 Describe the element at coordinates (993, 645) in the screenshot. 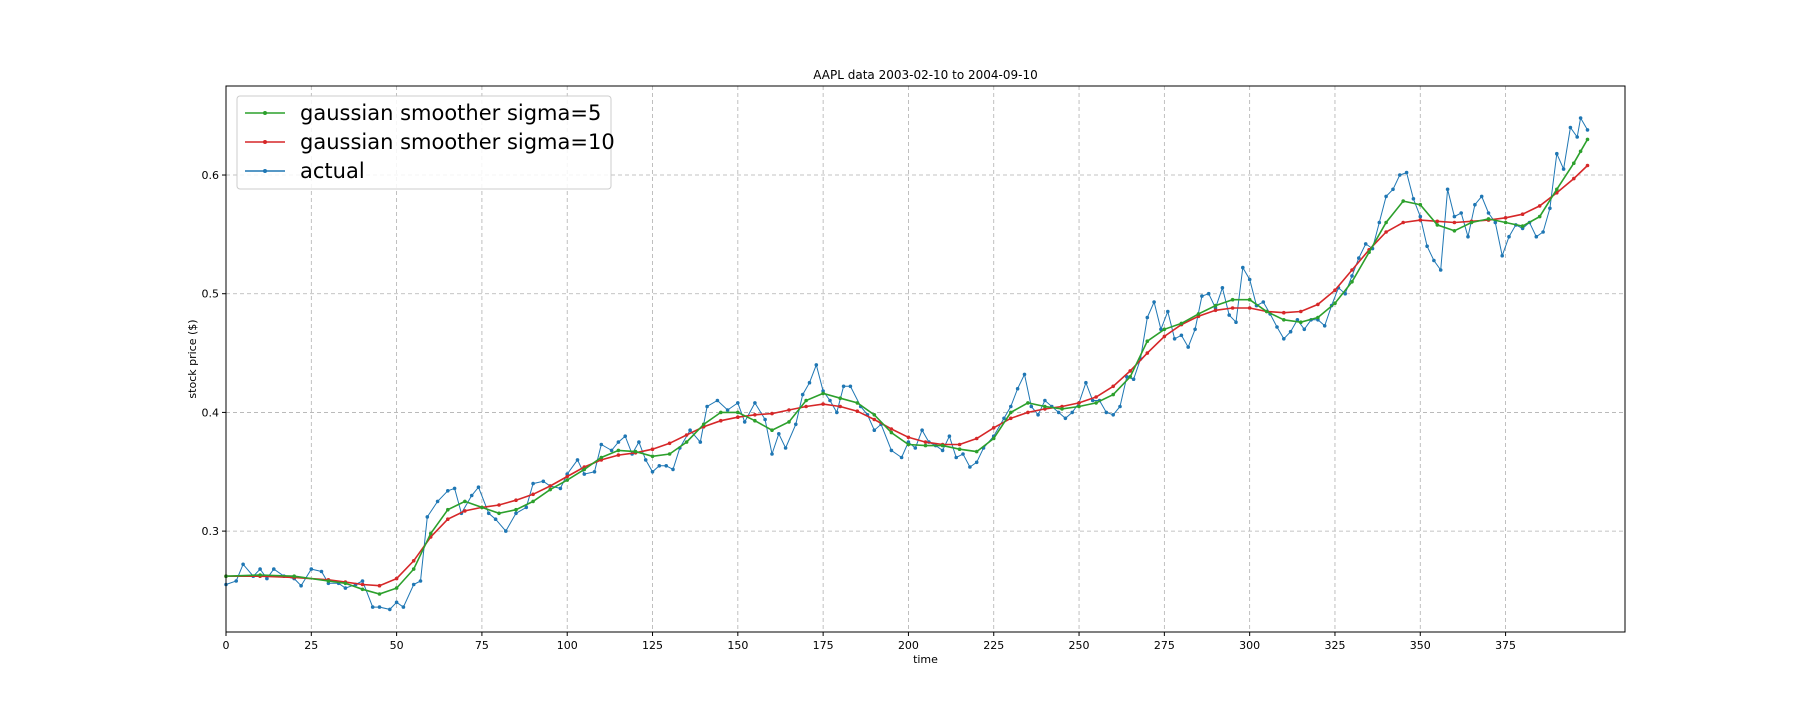

I see `x-tick-label: 225` at that location.